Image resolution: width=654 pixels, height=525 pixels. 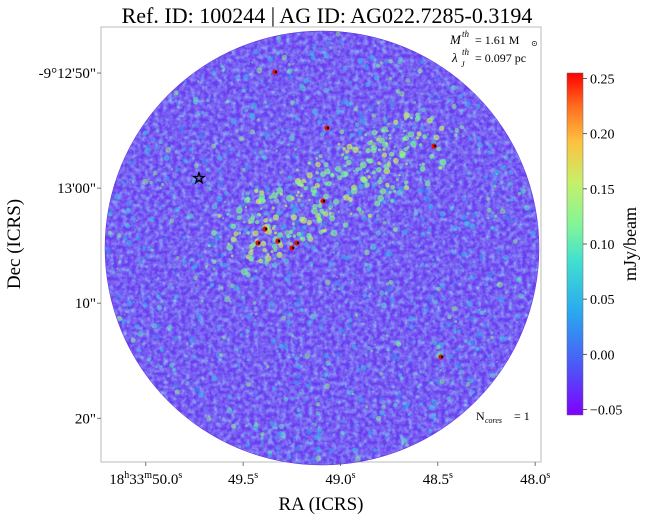 I want to click on ncores-sub: cores, so click(x=493, y=420).